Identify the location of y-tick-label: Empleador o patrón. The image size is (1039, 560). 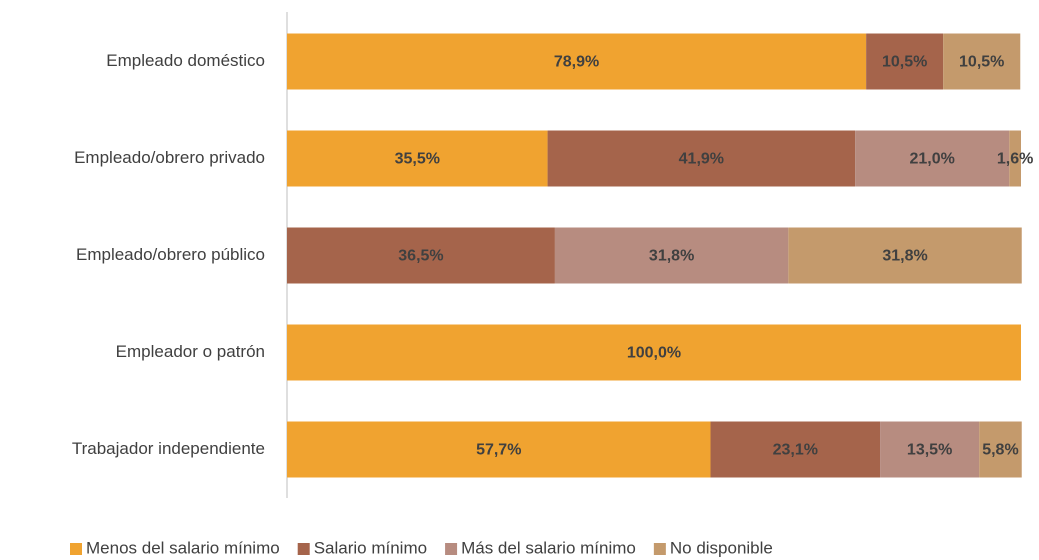
(190, 351).